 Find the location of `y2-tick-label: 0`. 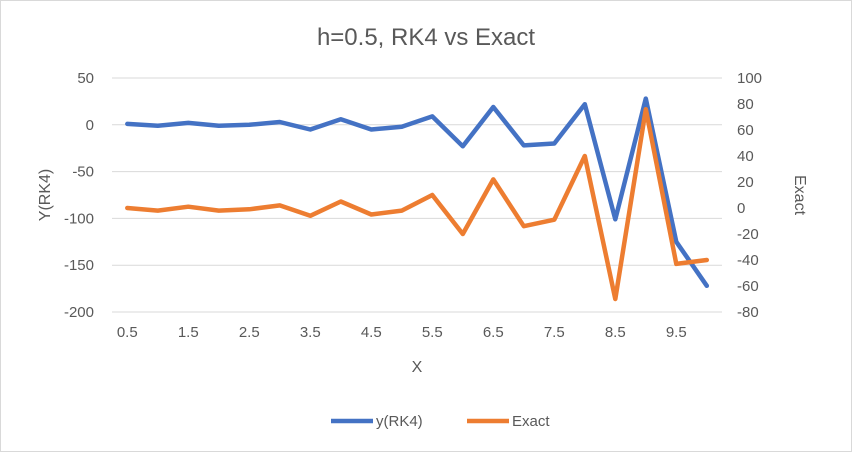

y2-tick-label: 0 is located at coordinates (741, 208).